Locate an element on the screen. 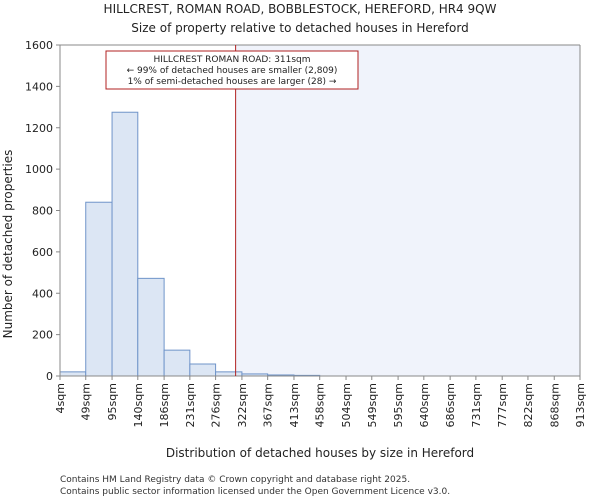 The height and width of the screenshot is (504, 600). bar-276sqm is located at coordinates (229, 374).